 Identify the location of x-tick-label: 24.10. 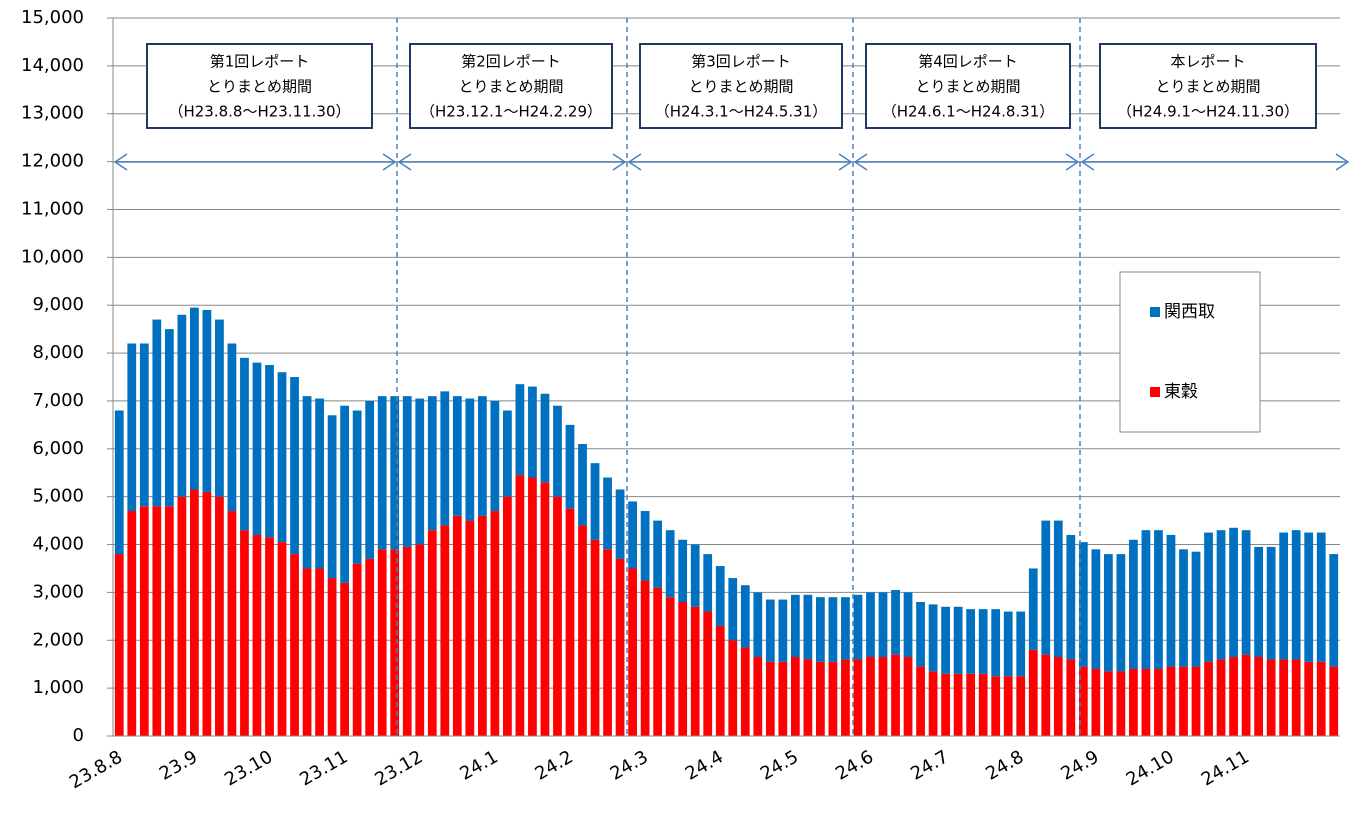
(1150, 768).